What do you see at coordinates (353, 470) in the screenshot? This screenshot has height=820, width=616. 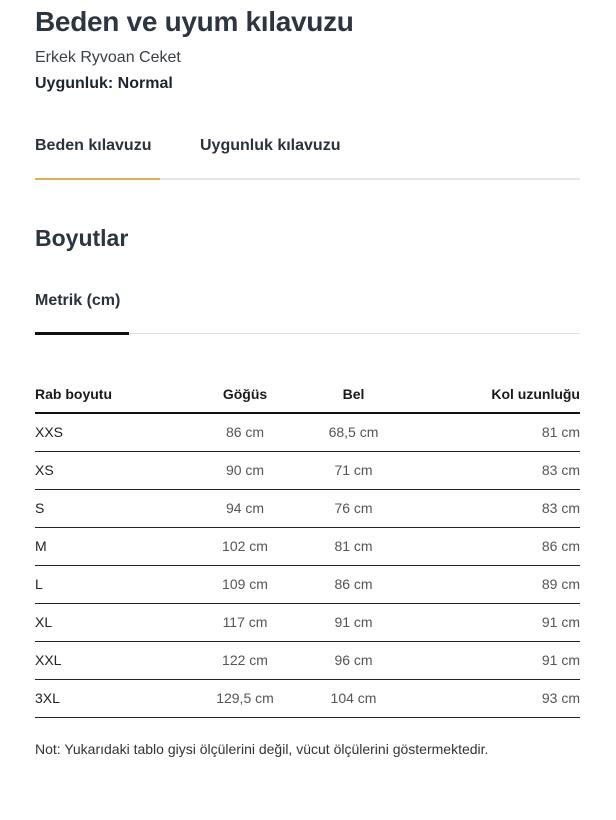 I see `cell-waist: 71 cm` at bounding box center [353, 470].